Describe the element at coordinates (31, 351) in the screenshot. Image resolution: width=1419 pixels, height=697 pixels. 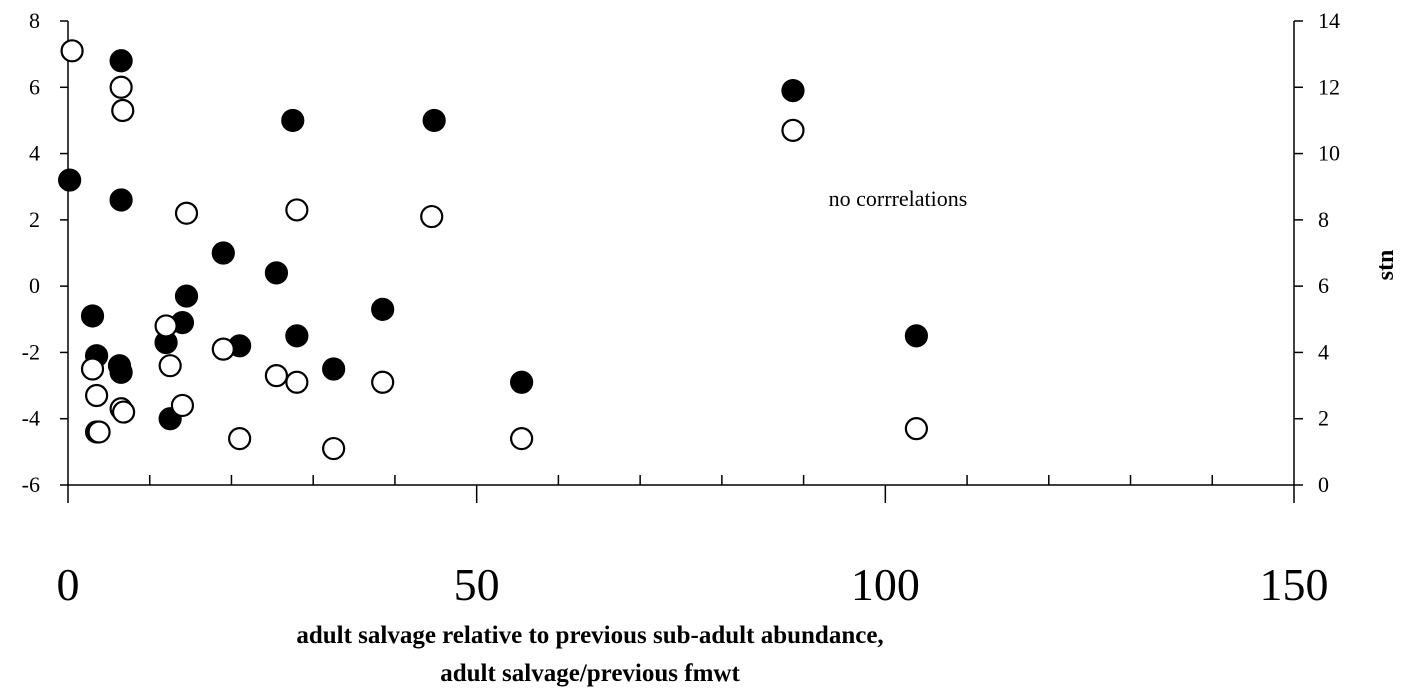
I see `y-left-tick-label: -2` at that location.